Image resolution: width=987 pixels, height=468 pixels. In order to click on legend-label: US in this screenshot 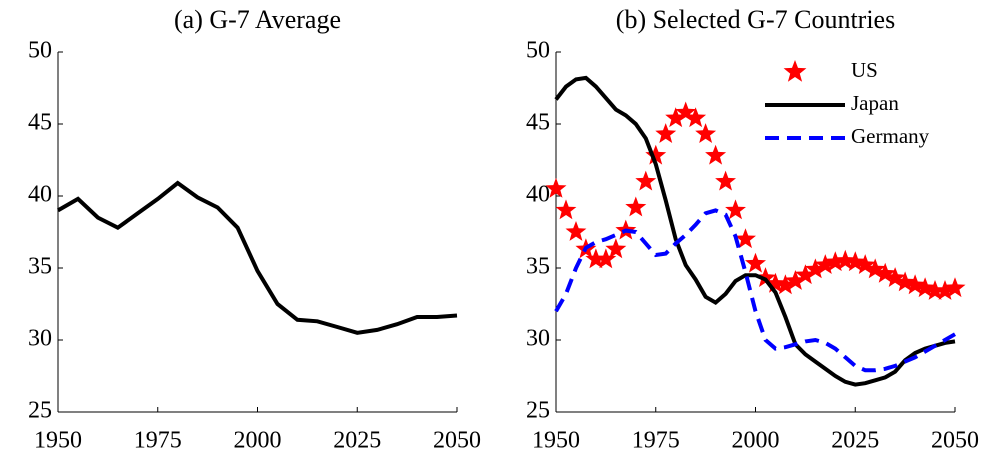, I will do `click(864, 70)`.